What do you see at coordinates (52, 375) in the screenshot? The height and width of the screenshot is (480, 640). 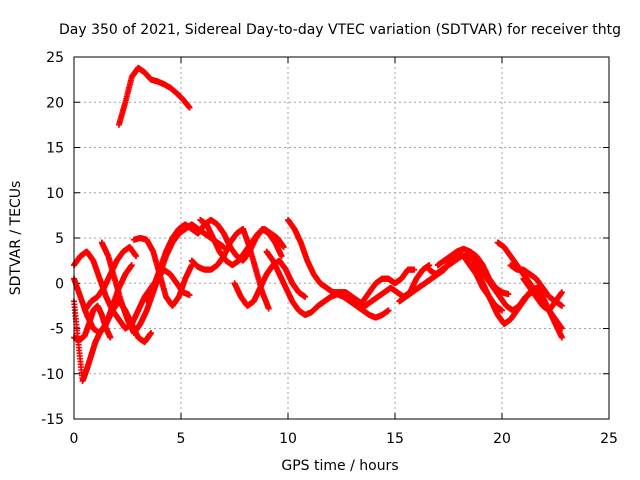 I see `y-tick-label: -10` at bounding box center [52, 375].